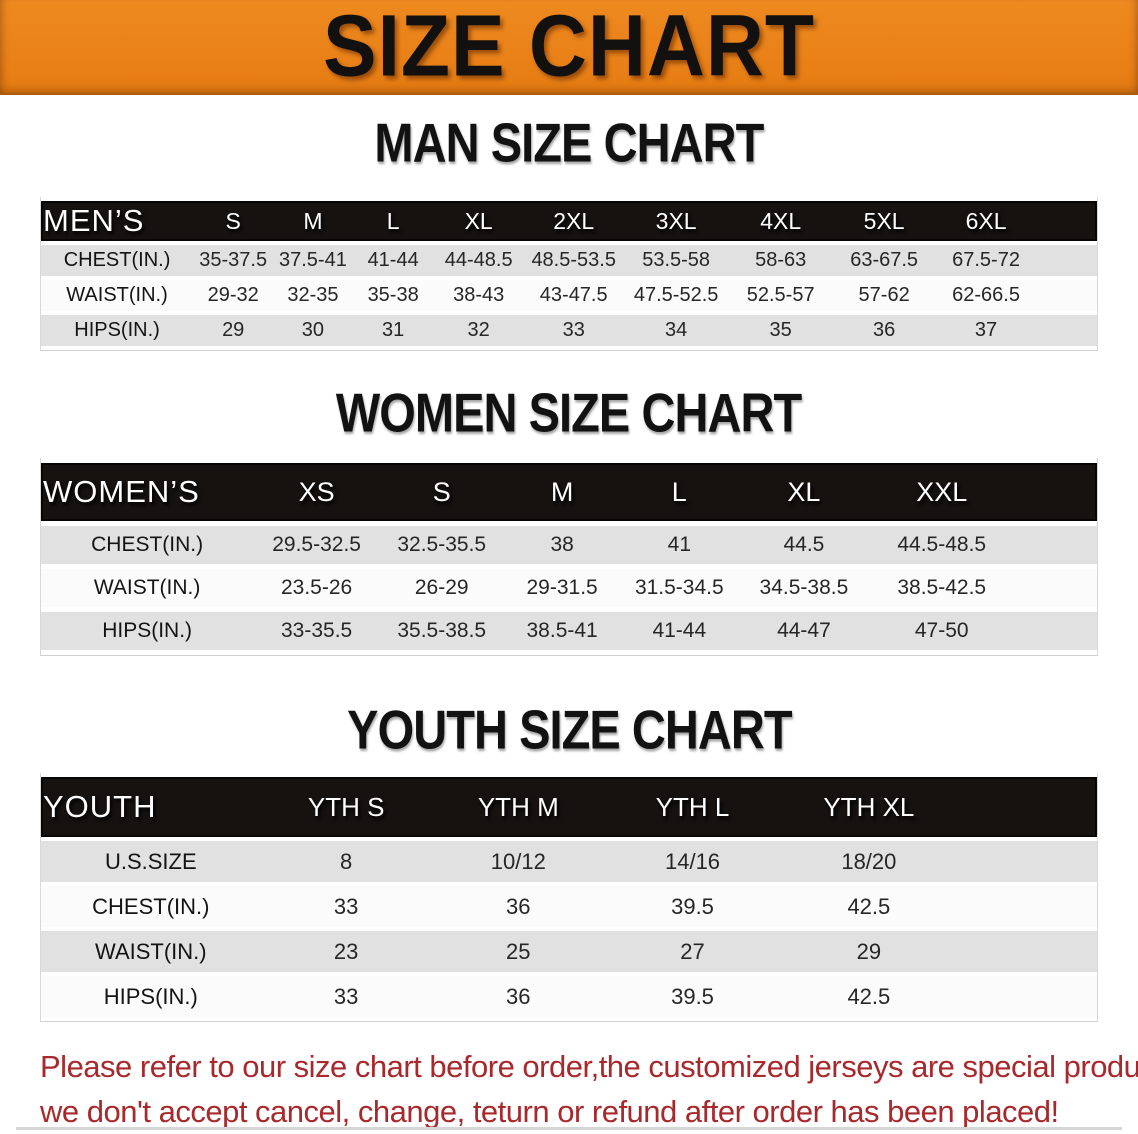 This screenshot has height=1134, width=1138. What do you see at coordinates (346, 807) in the screenshot?
I see `size-column-header: YTH S` at bounding box center [346, 807].